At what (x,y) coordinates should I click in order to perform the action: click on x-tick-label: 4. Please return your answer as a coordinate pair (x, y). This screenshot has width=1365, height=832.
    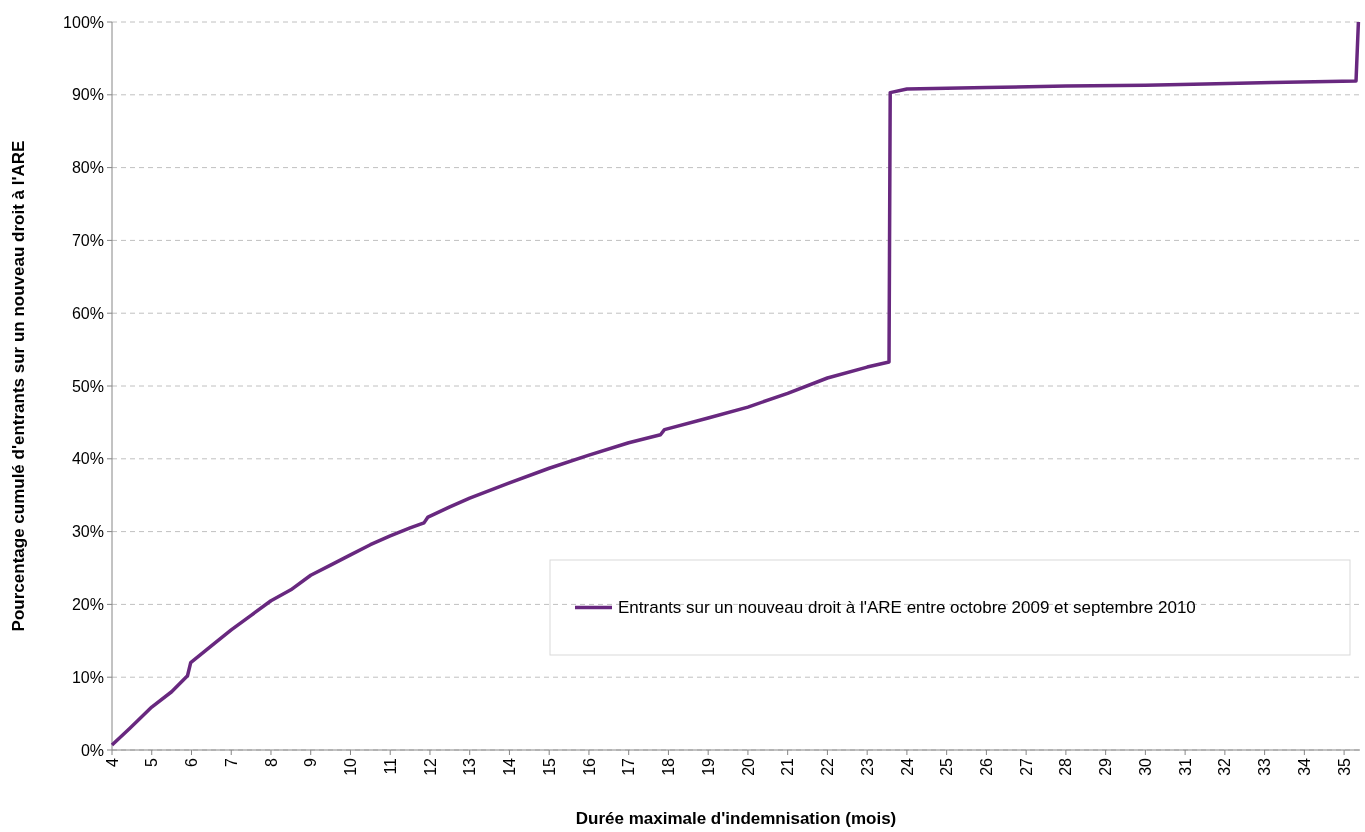
    Looking at the image, I should click on (112, 762).